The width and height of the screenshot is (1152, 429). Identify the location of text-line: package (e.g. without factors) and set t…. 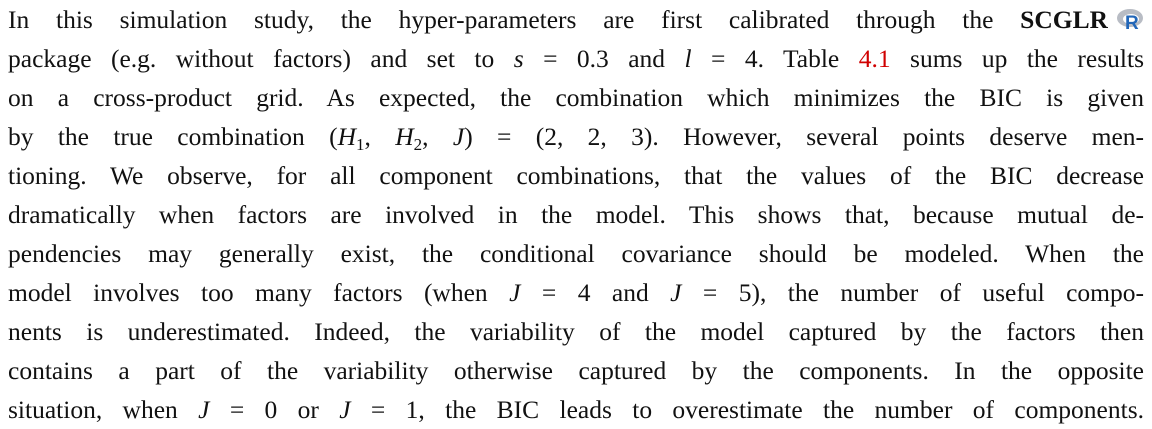
(576, 58).